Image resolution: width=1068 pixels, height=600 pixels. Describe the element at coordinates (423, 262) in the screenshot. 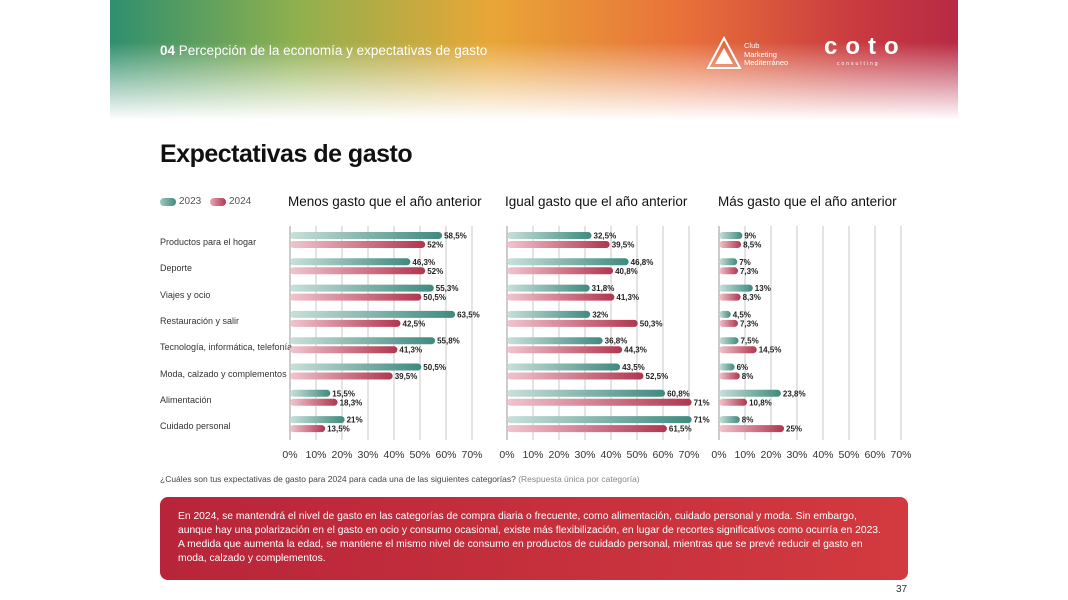

I see `data-label-2023: 46,3%` at that location.